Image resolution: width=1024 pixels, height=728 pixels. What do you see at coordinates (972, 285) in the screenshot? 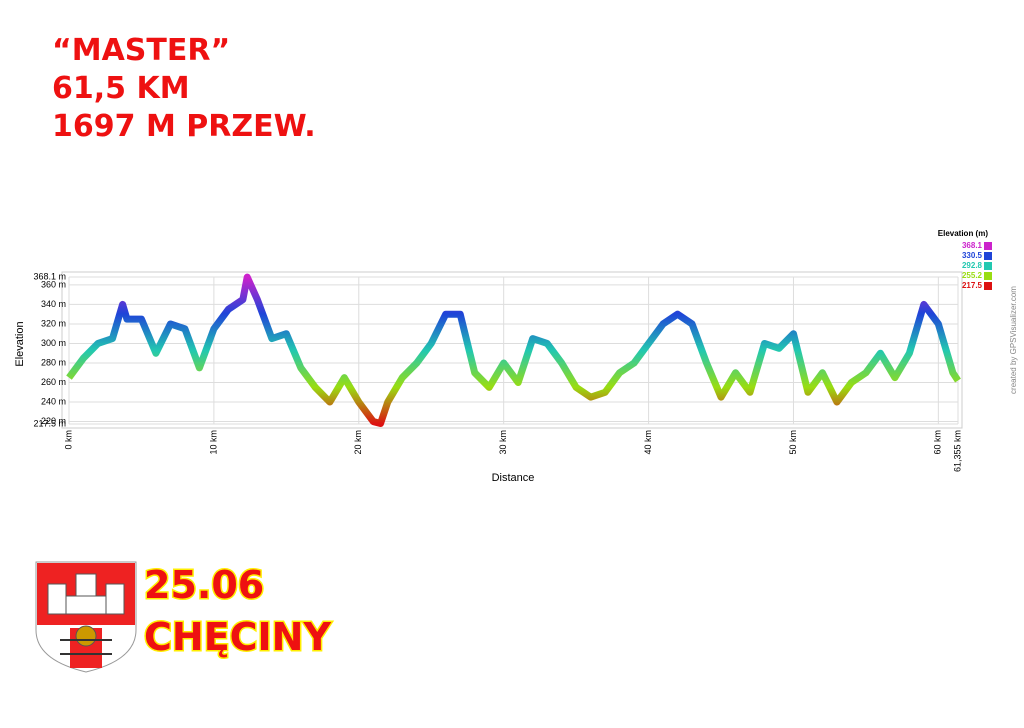
I see `legend-value: 217.5` at bounding box center [972, 285].